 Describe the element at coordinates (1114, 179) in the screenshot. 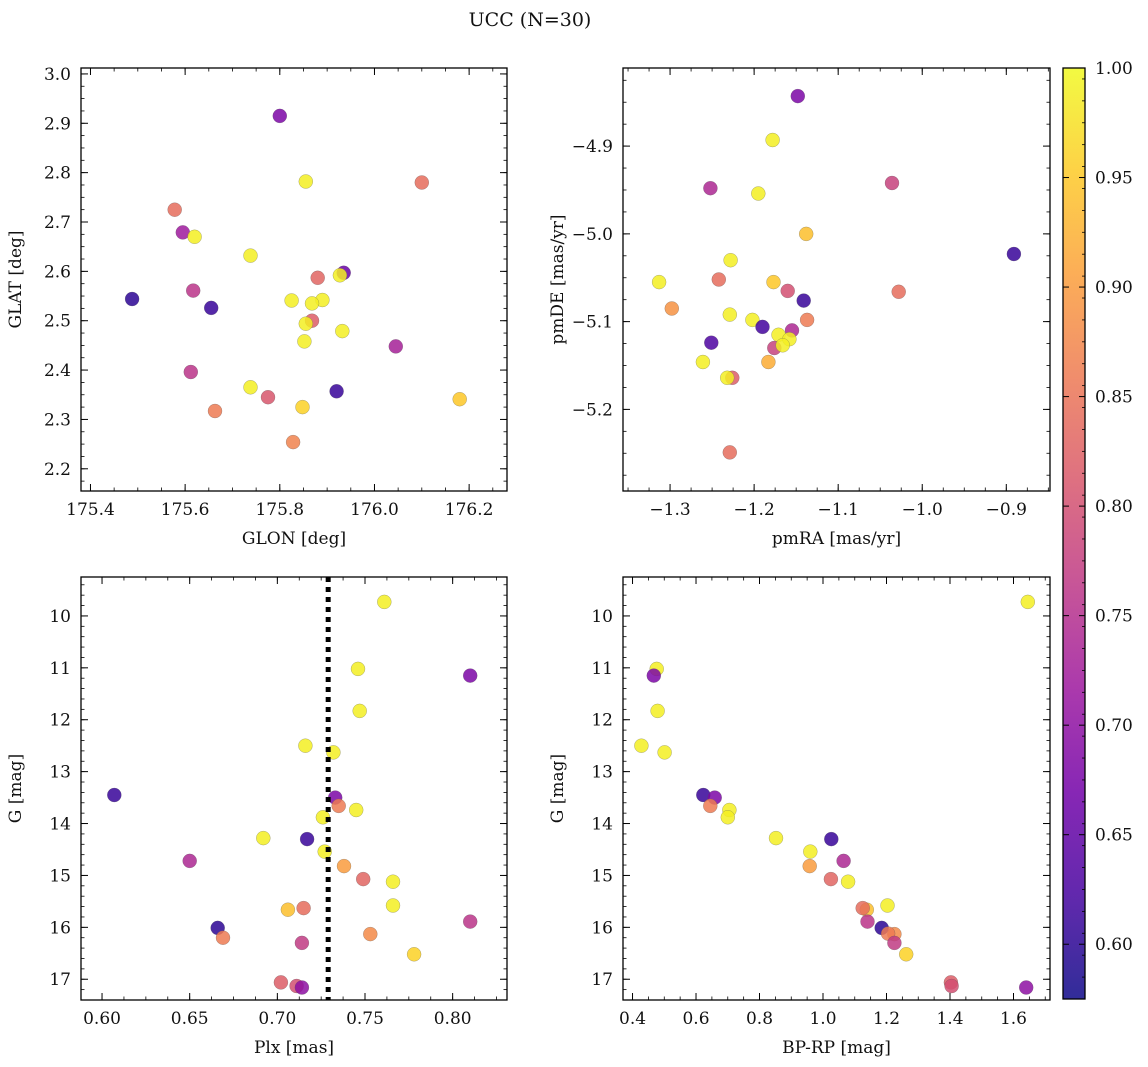

I see `colorbar-tick-label: 0.95` at that location.